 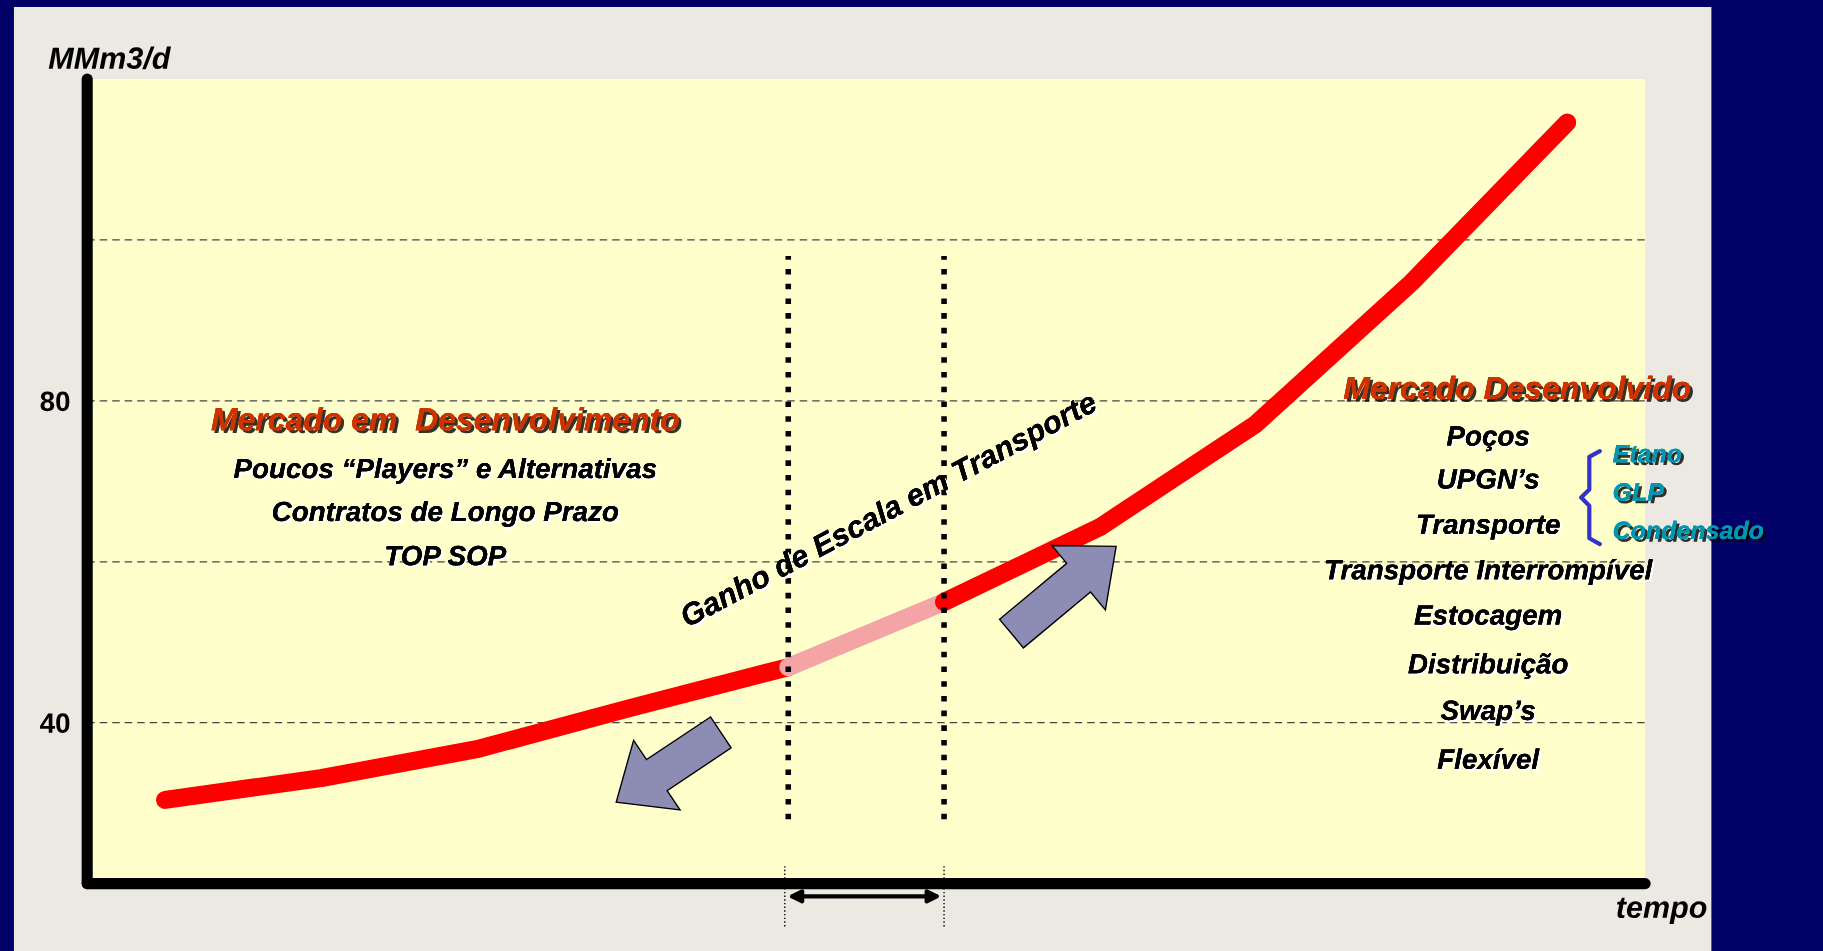 What do you see at coordinates (1490, 573) in the screenshot?
I see `annotation: Transporte Interrompível` at bounding box center [1490, 573].